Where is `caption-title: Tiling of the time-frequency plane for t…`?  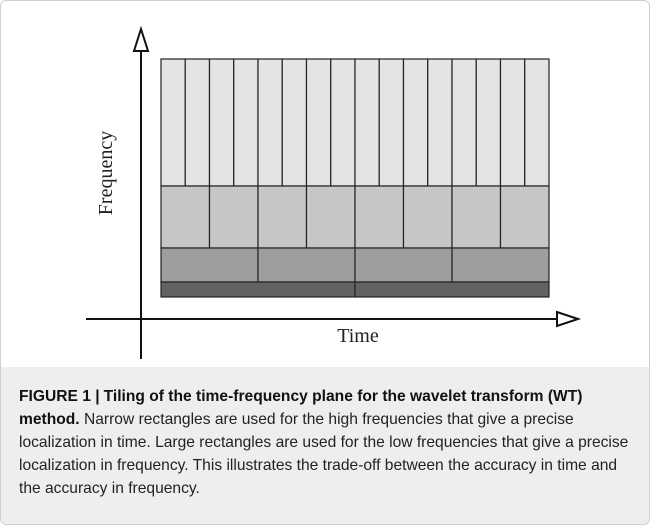
caption-title: Tiling of the time-frequency plane for t… is located at coordinates (301, 408).